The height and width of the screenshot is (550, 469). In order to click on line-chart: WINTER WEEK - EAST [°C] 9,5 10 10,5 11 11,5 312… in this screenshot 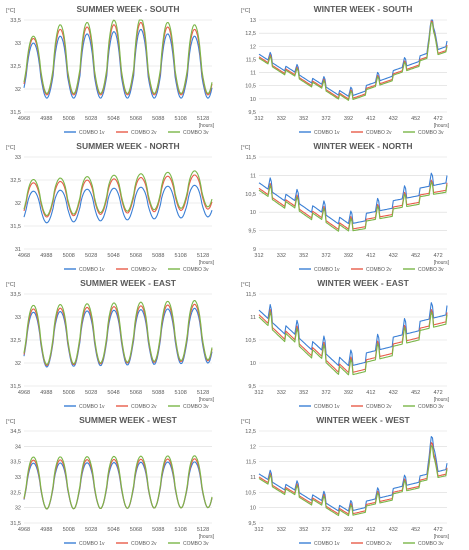, I will do `click(345, 344)`.